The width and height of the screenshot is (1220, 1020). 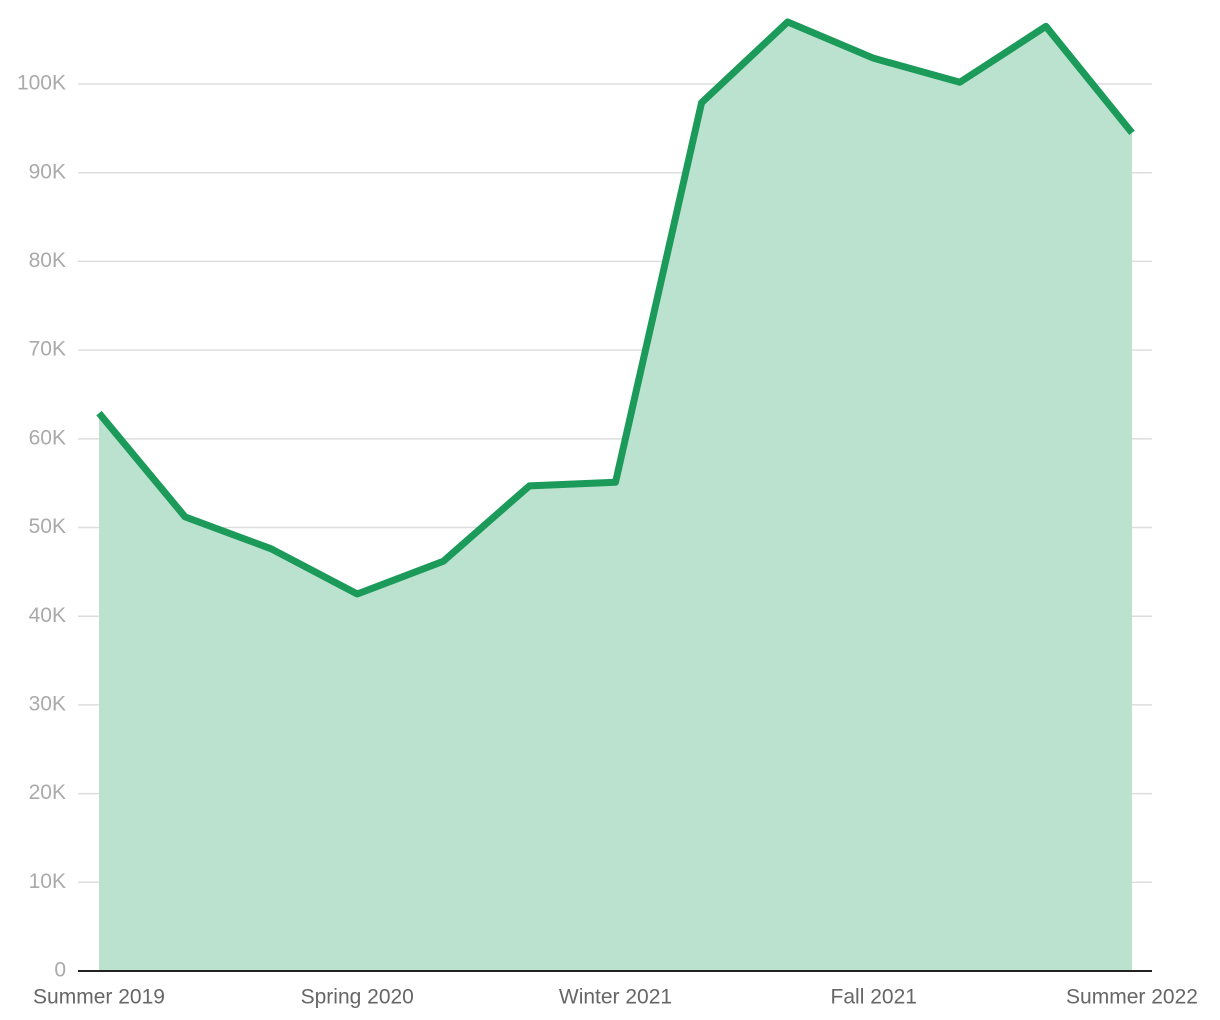 I want to click on y-tick-label: 30K, so click(x=47, y=703).